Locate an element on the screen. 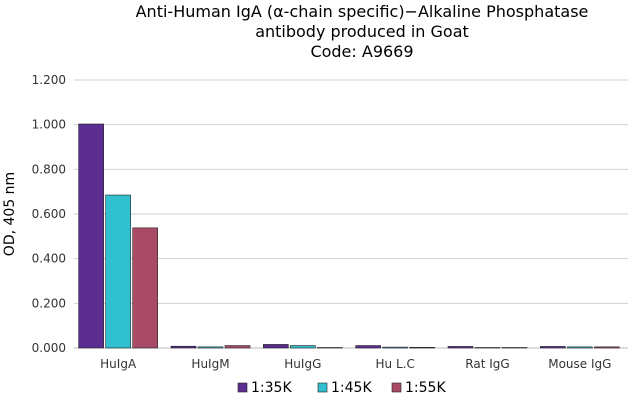  y-tick-label: 1.200 is located at coordinates (49, 80).